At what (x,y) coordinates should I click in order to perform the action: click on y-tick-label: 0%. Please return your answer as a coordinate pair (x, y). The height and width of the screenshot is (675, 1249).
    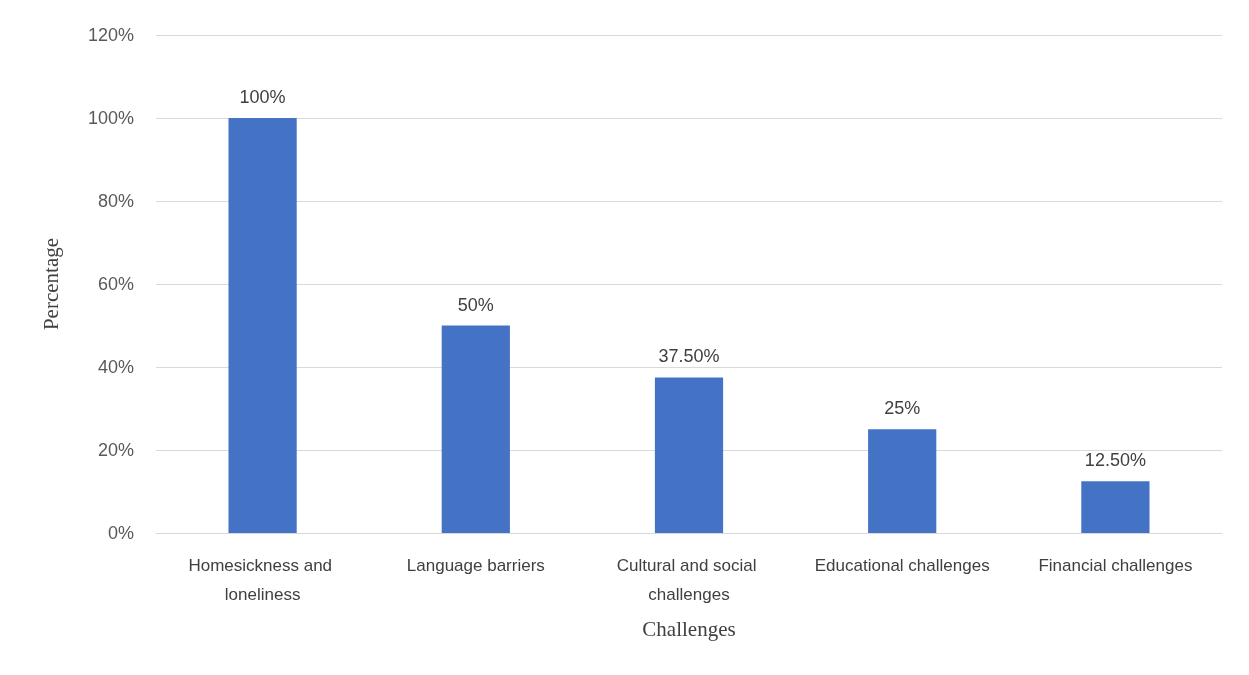
    Looking at the image, I should click on (120, 533).